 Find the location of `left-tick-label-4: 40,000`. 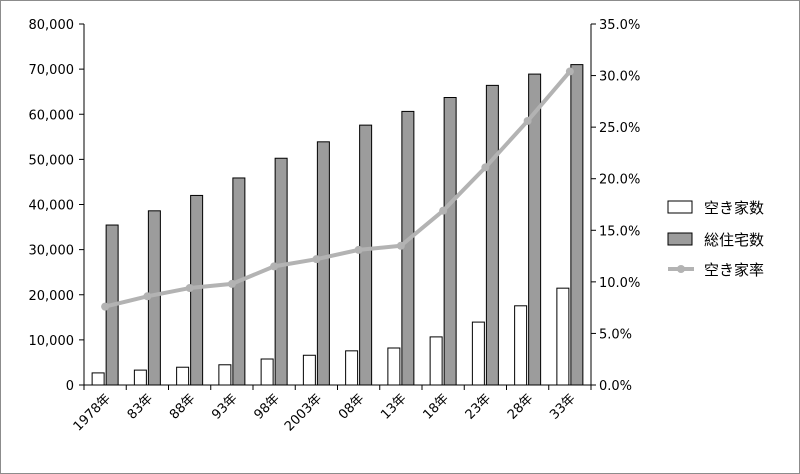

left-tick-label-4: 40,000 is located at coordinates (52, 206).